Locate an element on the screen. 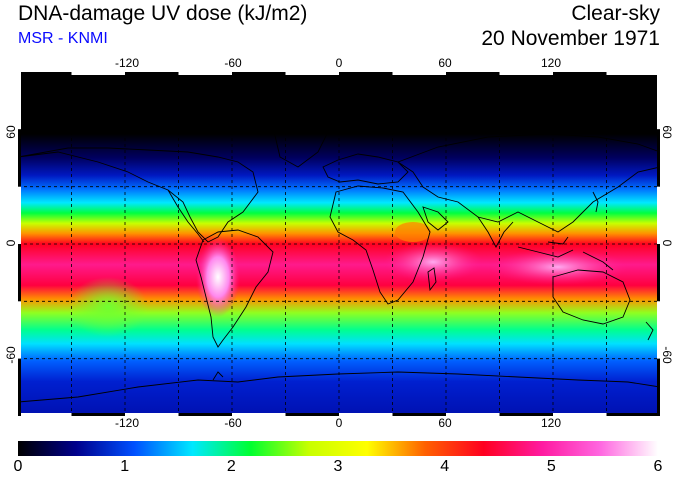  low-dose-spot is located at coordinates (108, 307).